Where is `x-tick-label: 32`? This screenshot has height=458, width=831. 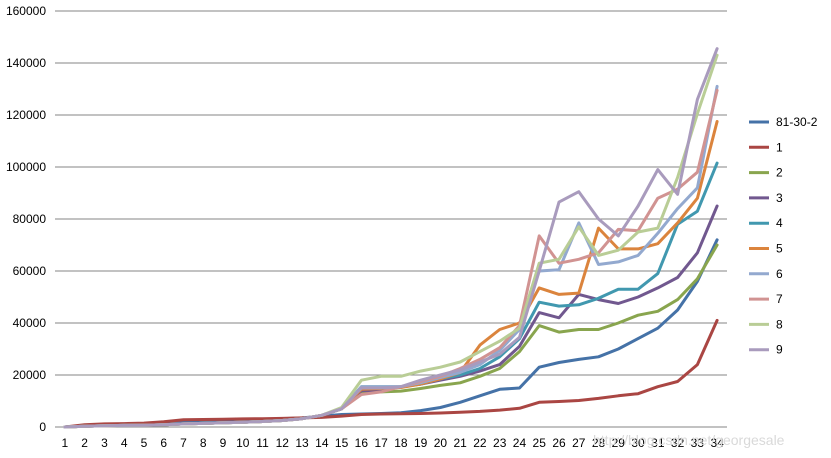
x-tick-label: 32 is located at coordinates (678, 443).